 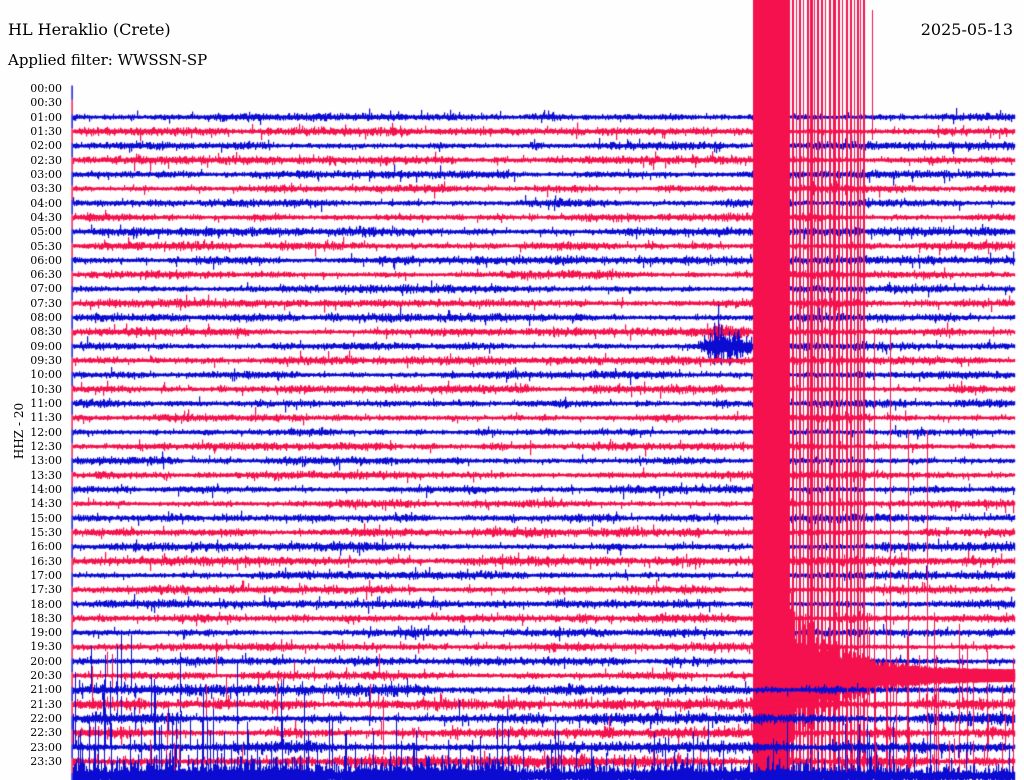 I want to click on time-label: 15:00, so click(x=46, y=518).